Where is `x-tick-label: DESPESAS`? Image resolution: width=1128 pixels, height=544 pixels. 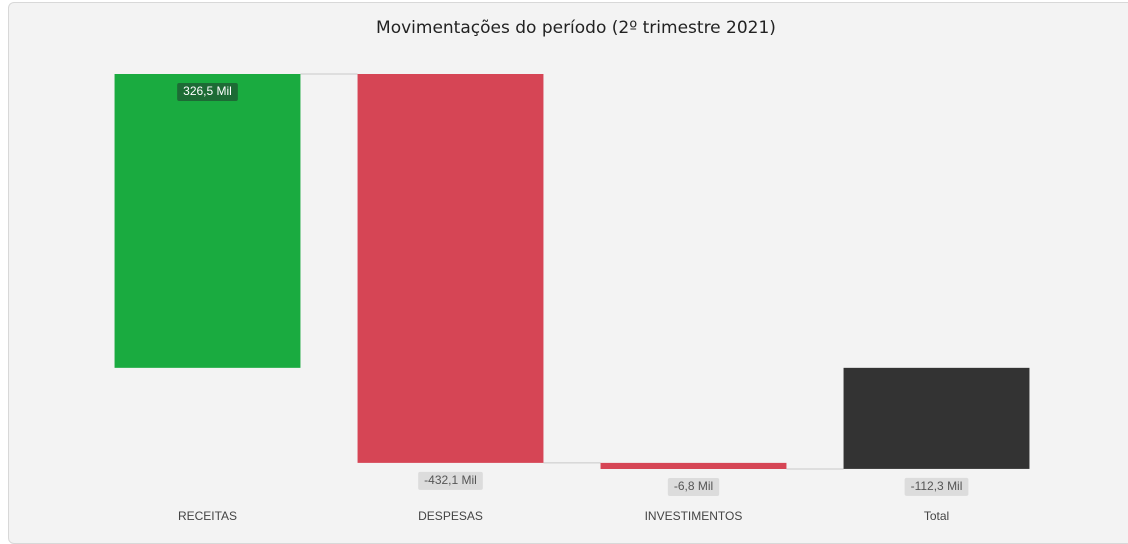
x-tick-label: DESPESAS is located at coordinates (450, 516).